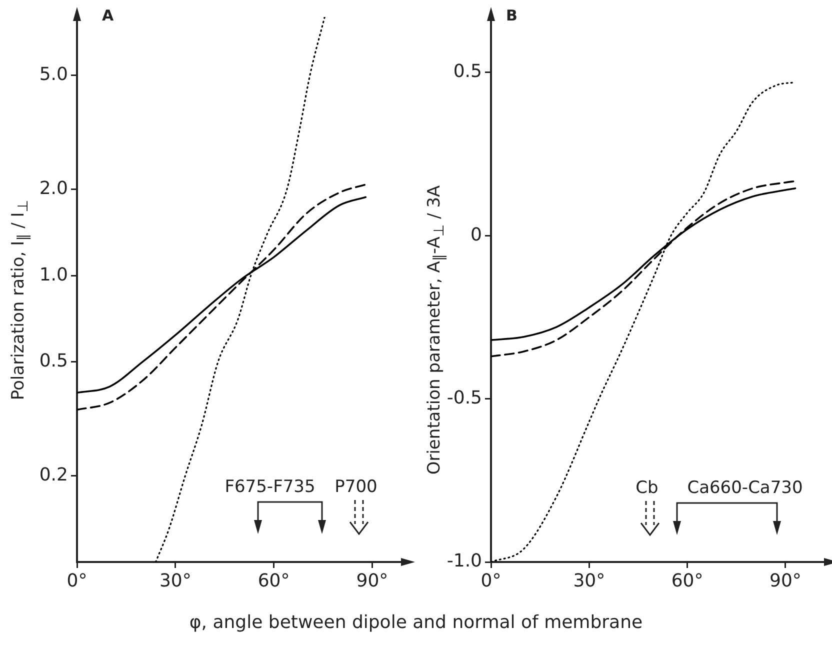  What do you see at coordinates (512, 15) in the screenshot?
I see `chart-title: B` at bounding box center [512, 15].